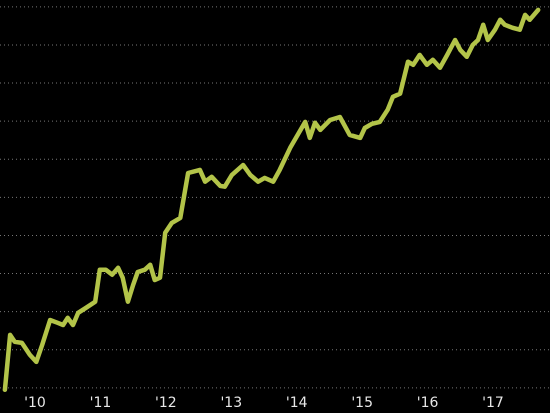 This screenshot has height=413, width=550. I want to click on x-tick-label: '12, so click(166, 403).